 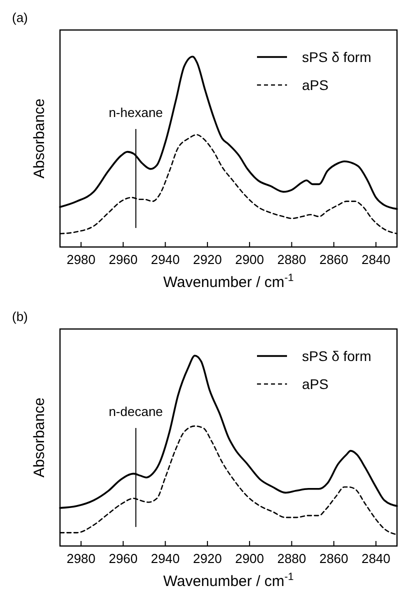 I want to click on chart-title: (a), so click(x=20, y=17).